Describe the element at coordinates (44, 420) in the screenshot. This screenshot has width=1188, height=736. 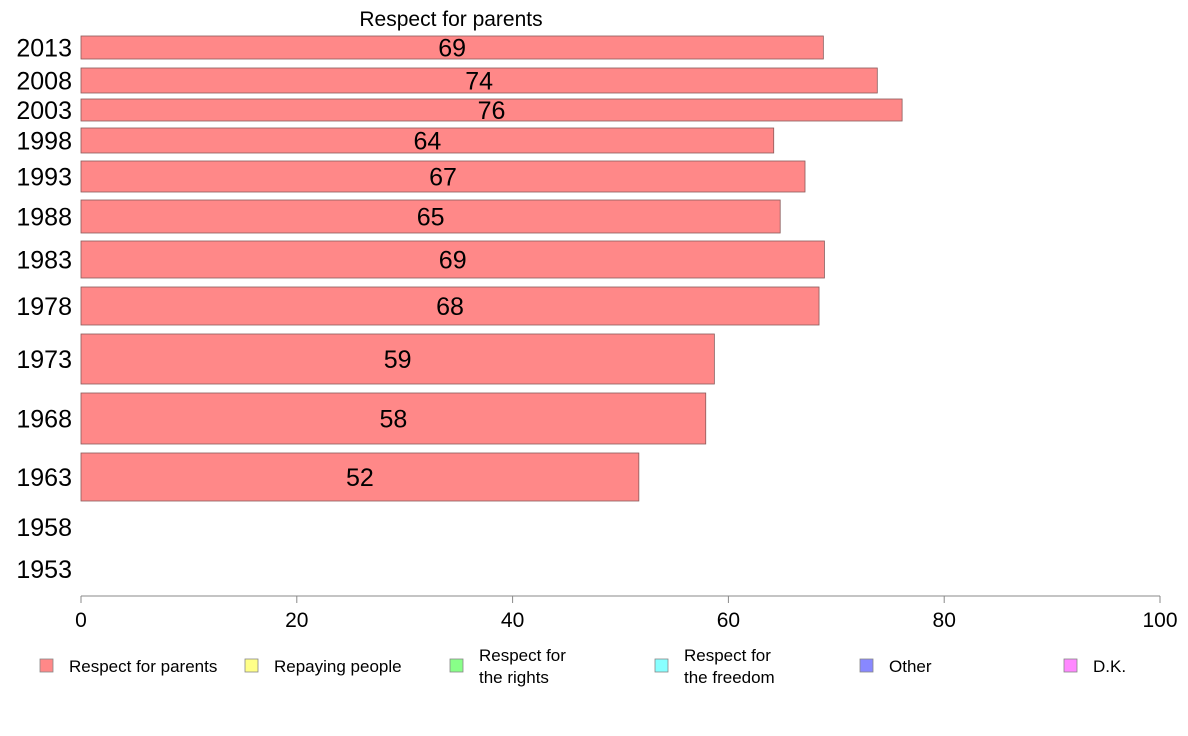
I see `y-tick-label: 1968` at that location.